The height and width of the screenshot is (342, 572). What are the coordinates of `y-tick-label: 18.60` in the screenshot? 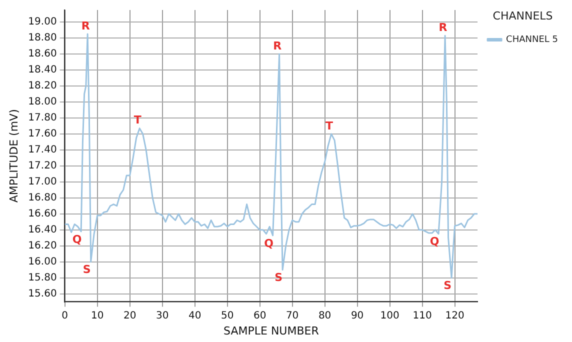 It's located at (42, 54).